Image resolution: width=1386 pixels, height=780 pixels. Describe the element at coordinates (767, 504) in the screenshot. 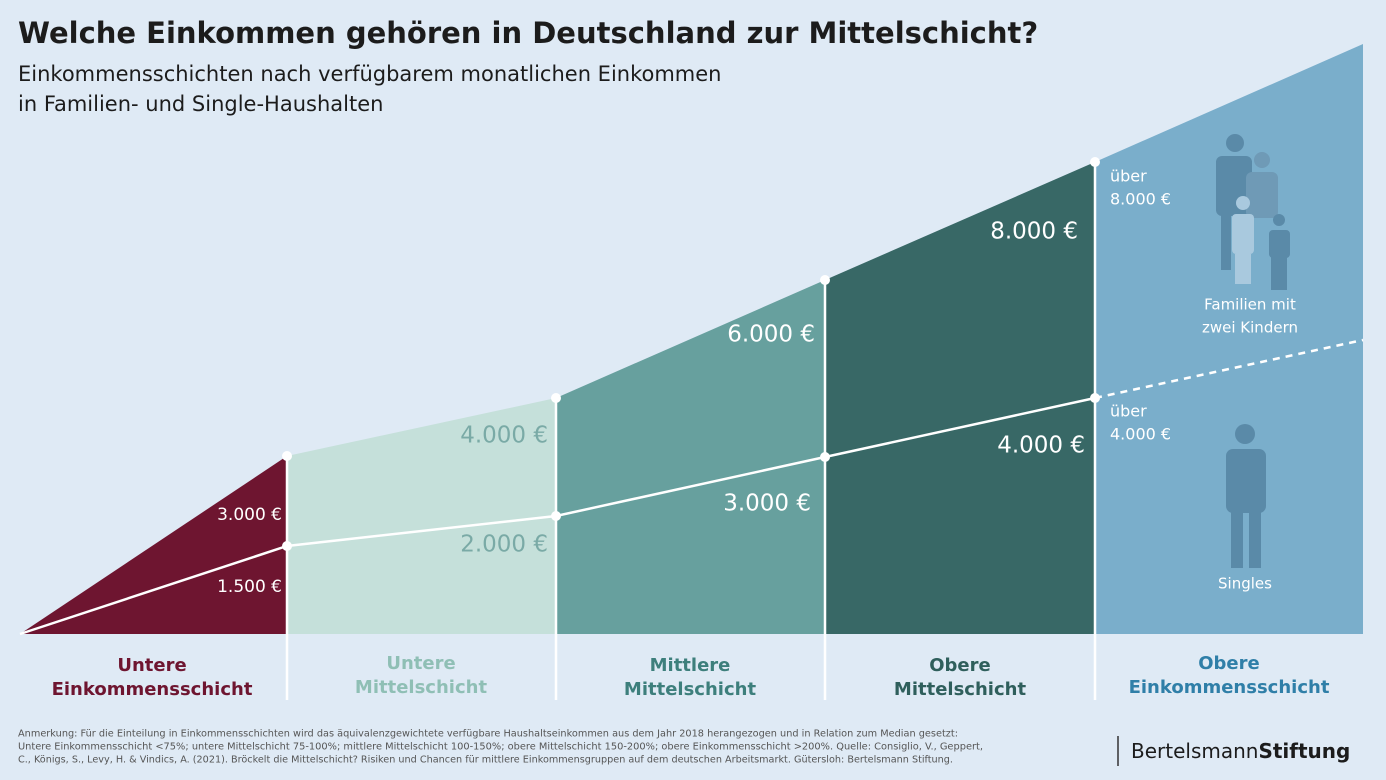

I see `single-threshold: 3.000 €` at that location.